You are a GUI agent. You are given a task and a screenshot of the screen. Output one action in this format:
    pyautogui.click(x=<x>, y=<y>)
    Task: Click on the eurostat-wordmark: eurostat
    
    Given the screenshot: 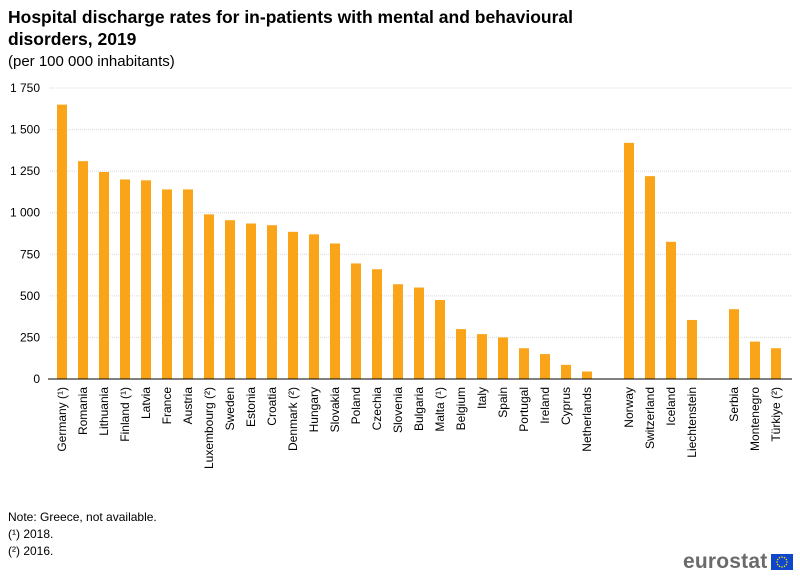 What is the action you would take?
    pyautogui.click(x=725, y=561)
    